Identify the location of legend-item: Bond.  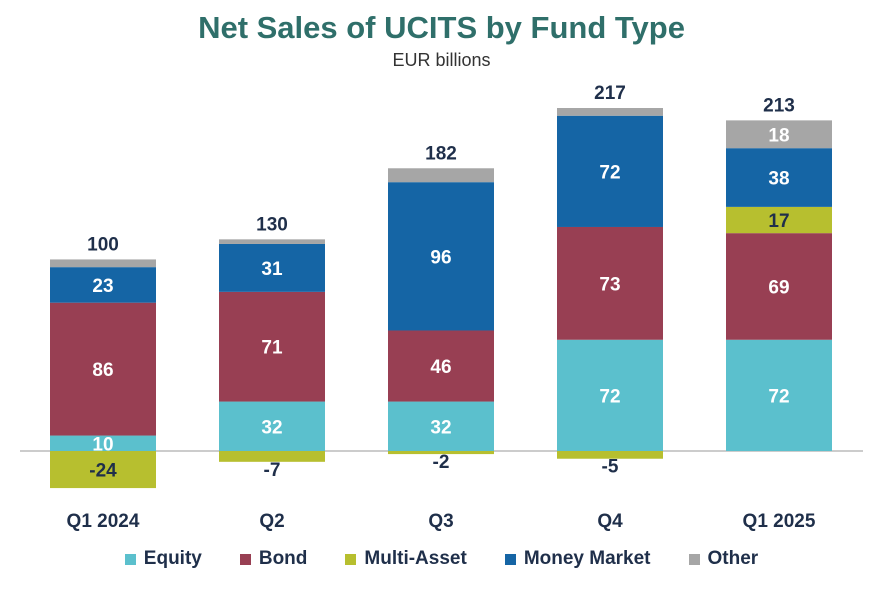
(273, 559).